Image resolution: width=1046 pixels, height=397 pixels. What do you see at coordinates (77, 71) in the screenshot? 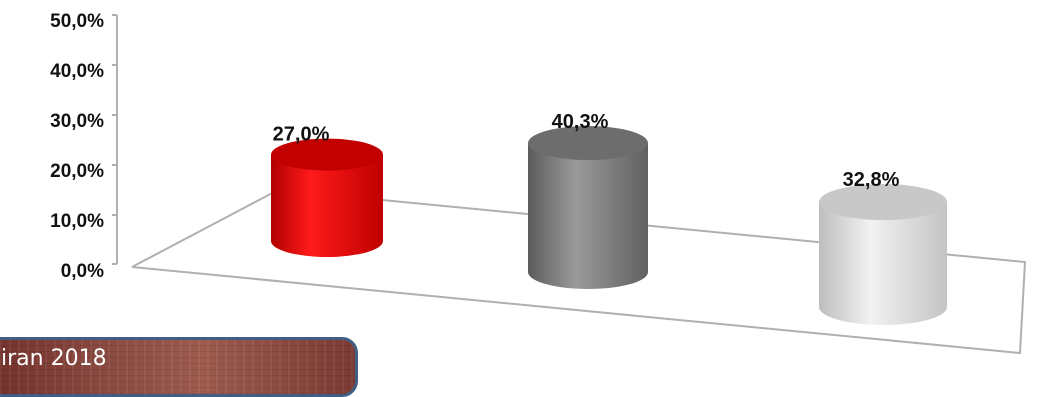
I see `y-tick-label: 40,0%` at bounding box center [77, 71].